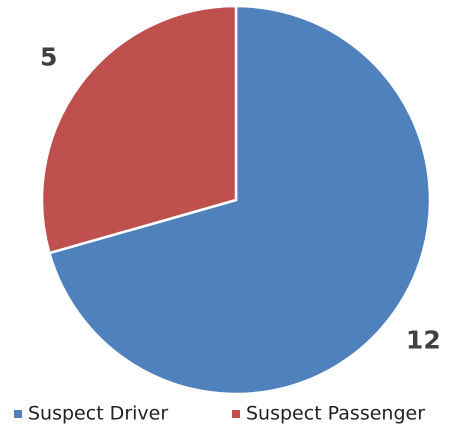 The image size is (467, 436). I want to click on legend-label: Suspect Passenger, so click(335, 414).